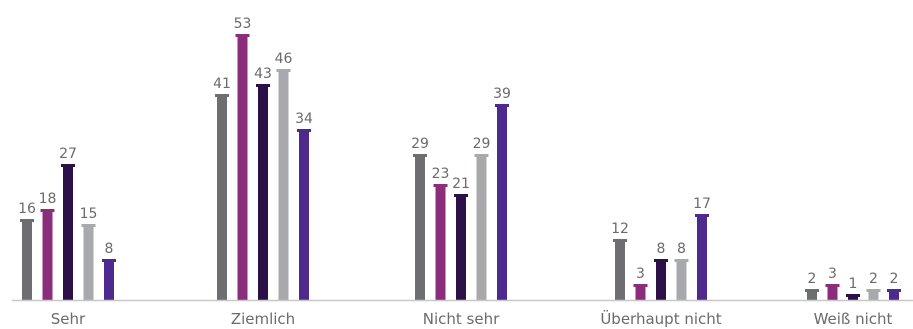 The height and width of the screenshot is (329, 913). Describe the element at coordinates (89, 214) in the screenshot. I see `value-label-1-4: 15` at that location.